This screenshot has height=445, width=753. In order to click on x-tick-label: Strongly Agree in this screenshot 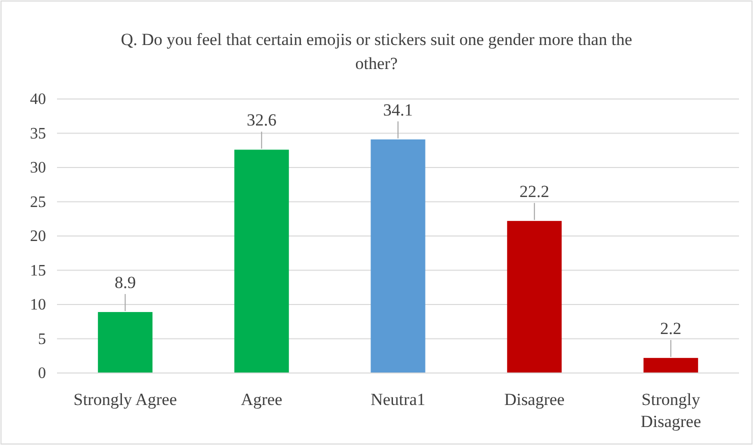, I will do `click(125, 399)`.